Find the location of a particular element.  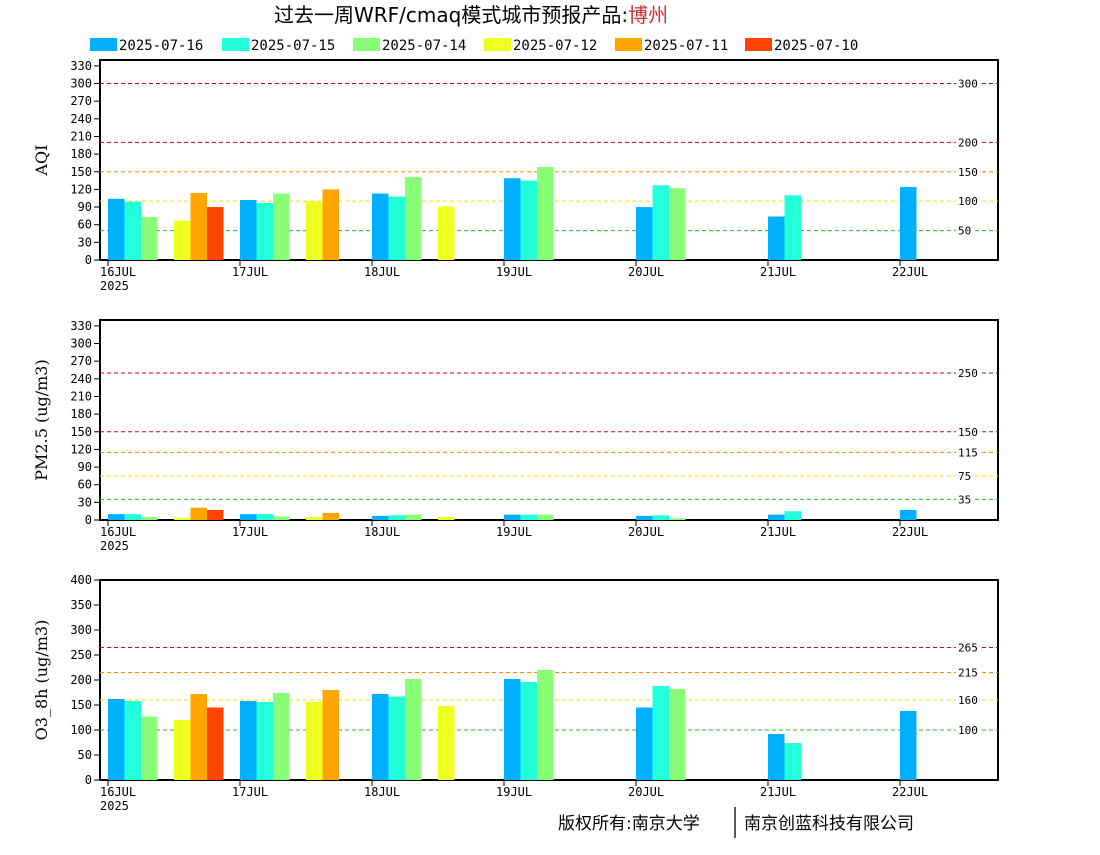

y-tick-label: 300 is located at coordinates (81, 84).